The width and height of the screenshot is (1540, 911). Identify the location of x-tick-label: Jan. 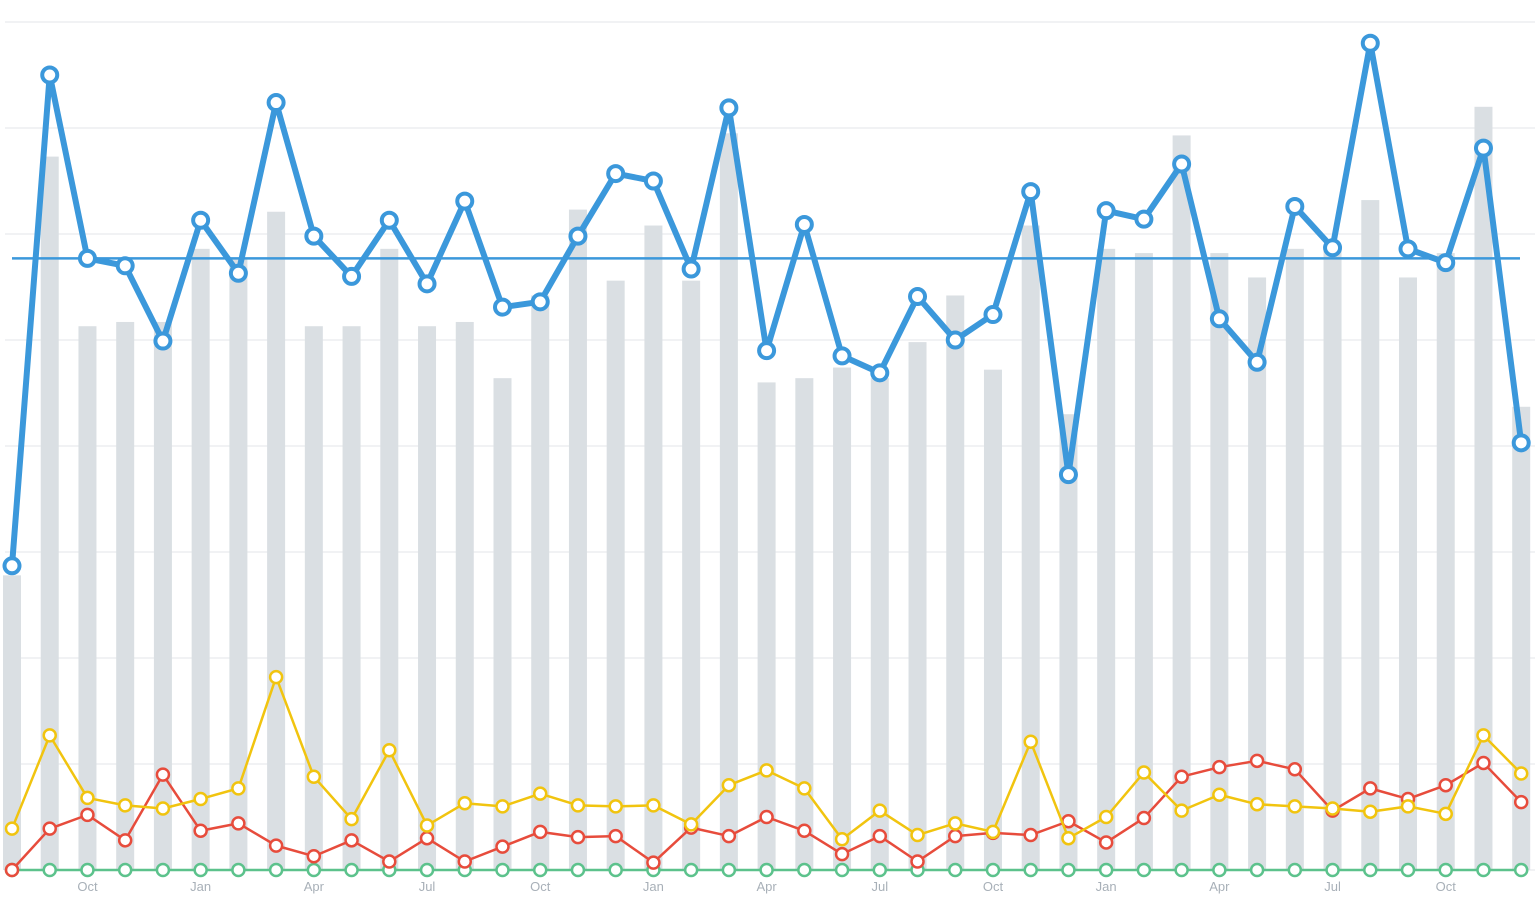
(653, 886).